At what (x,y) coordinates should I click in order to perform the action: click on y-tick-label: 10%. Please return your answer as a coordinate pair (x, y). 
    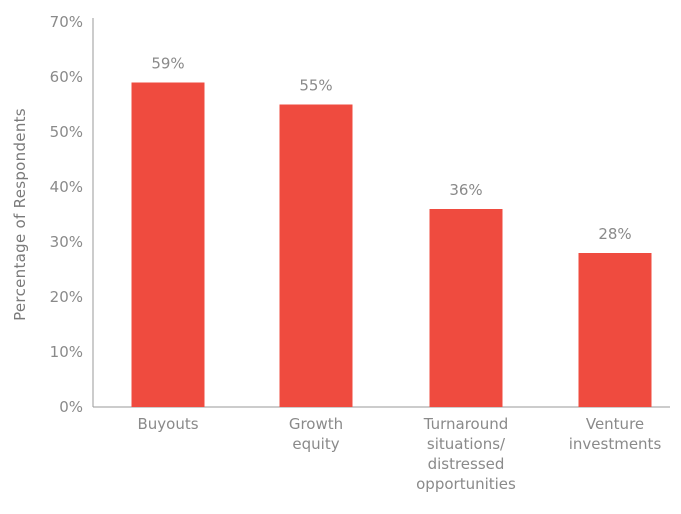
    Looking at the image, I should click on (66, 352).